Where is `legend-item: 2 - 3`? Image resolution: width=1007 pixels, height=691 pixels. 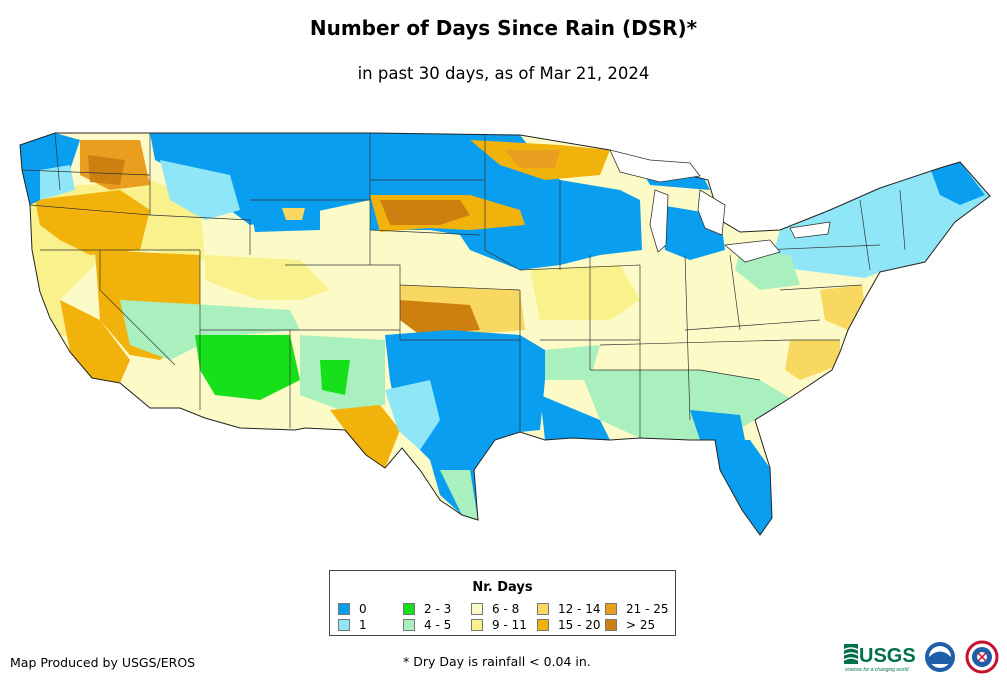 legend-item: 2 - 3 is located at coordinates (427, 609).